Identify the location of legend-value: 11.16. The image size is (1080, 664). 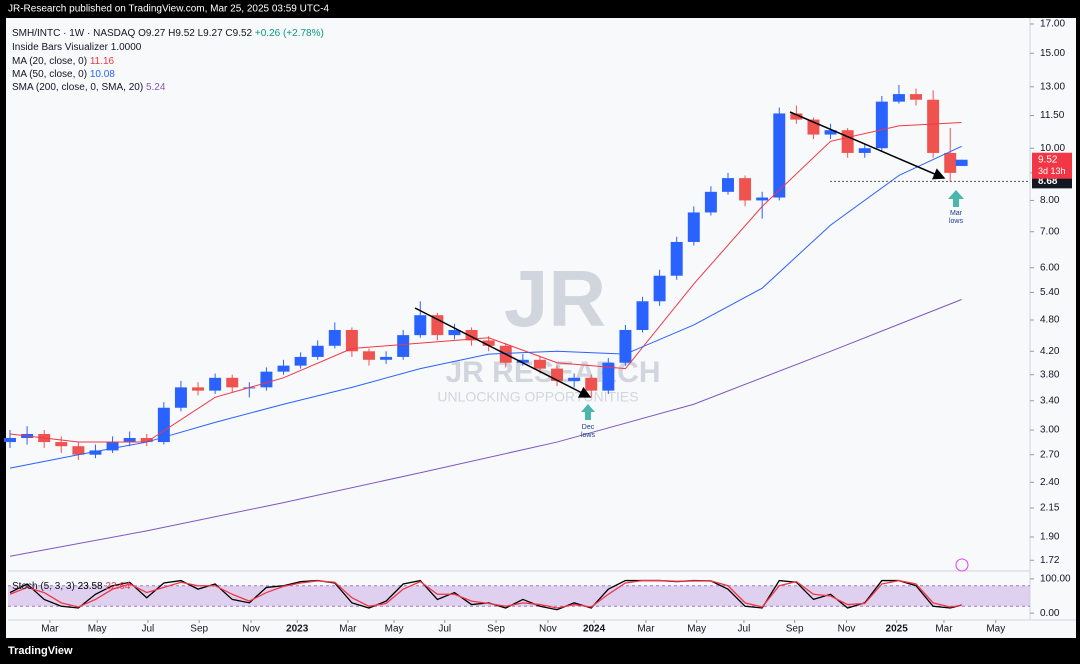
(102, 61).